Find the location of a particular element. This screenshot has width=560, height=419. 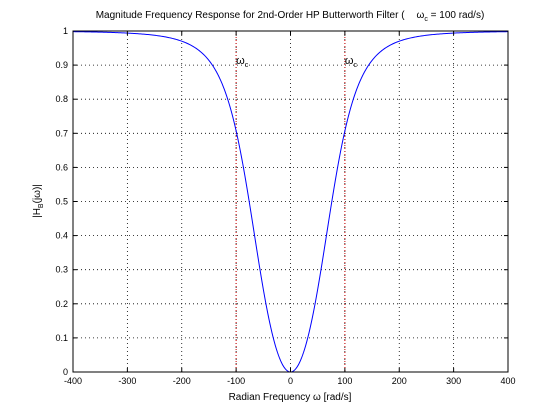

y-tick-label: 0.6 is located at coordinates (61, 167).